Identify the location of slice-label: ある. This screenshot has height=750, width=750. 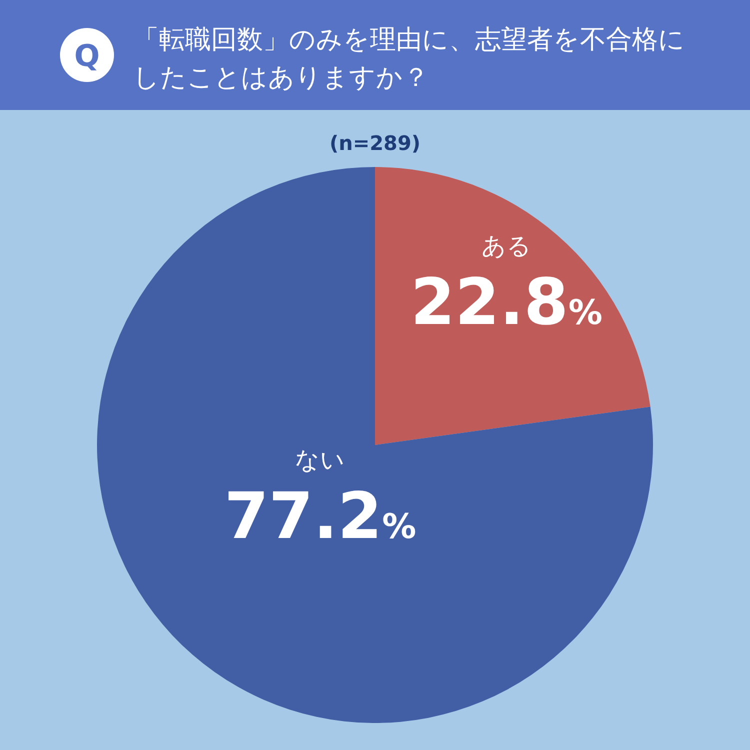
(506, 246).